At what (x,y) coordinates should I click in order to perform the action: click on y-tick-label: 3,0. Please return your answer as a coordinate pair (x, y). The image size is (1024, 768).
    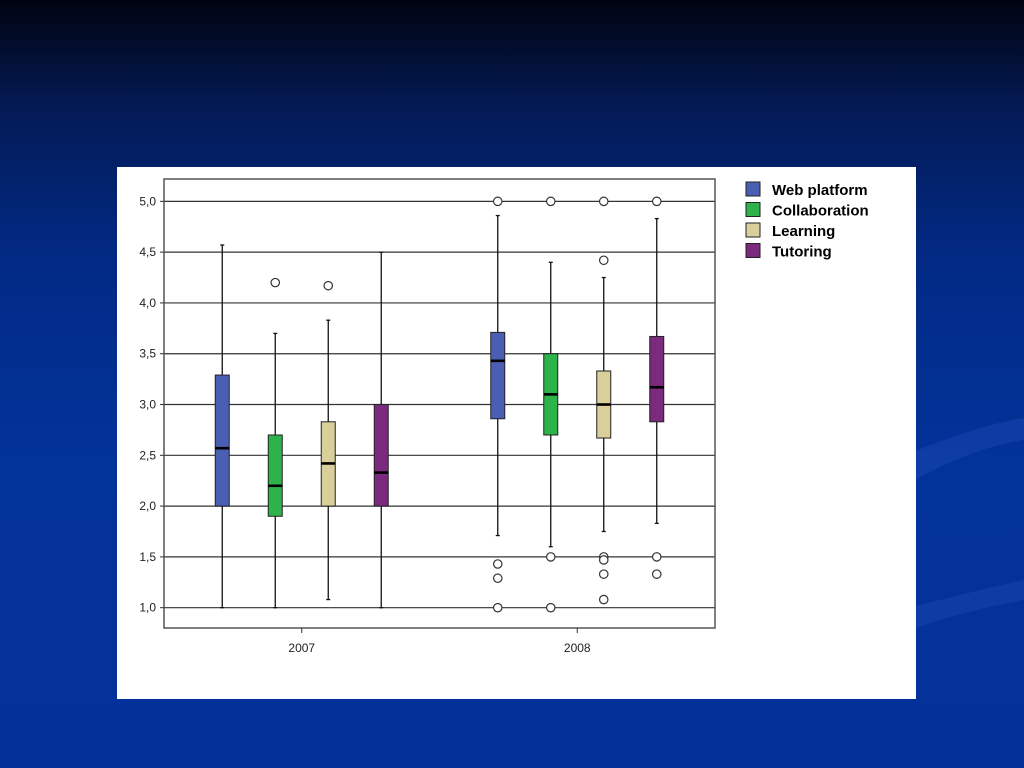
    Looking at the image, I should click on (147, 405).